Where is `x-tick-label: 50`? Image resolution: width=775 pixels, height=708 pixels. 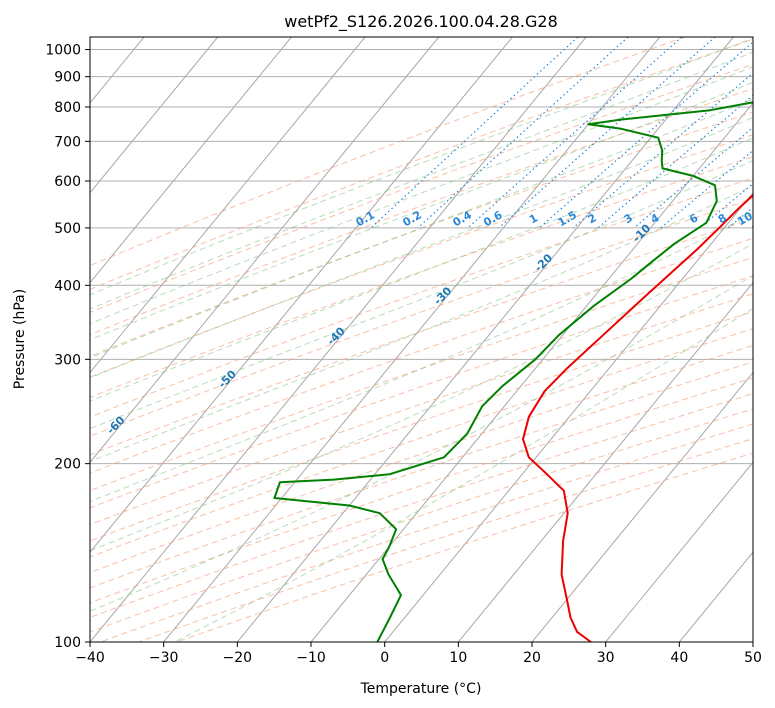 x-tick-label: 50 is located at coordinates (753, 658).